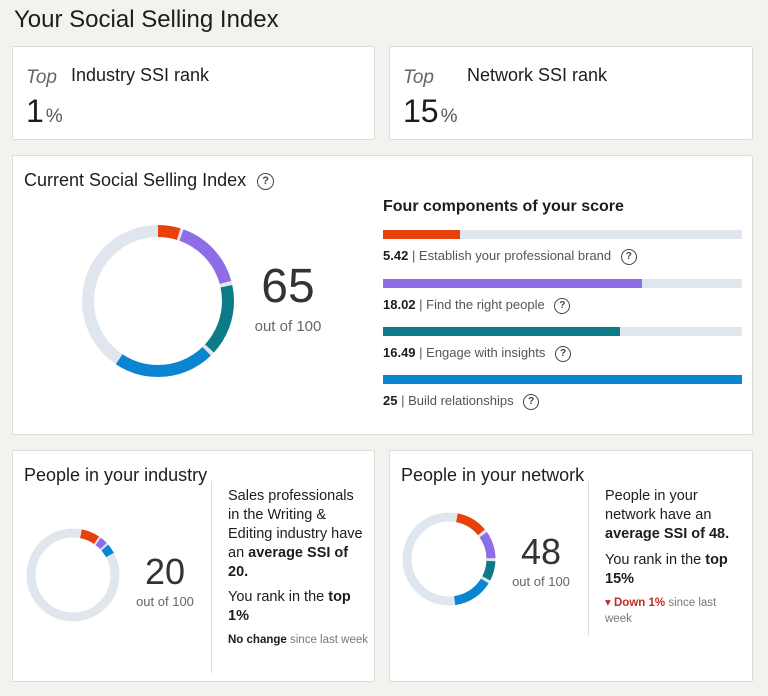  I want to click on industry-rank-text: You rank in the top 1%, so click(298, 607).